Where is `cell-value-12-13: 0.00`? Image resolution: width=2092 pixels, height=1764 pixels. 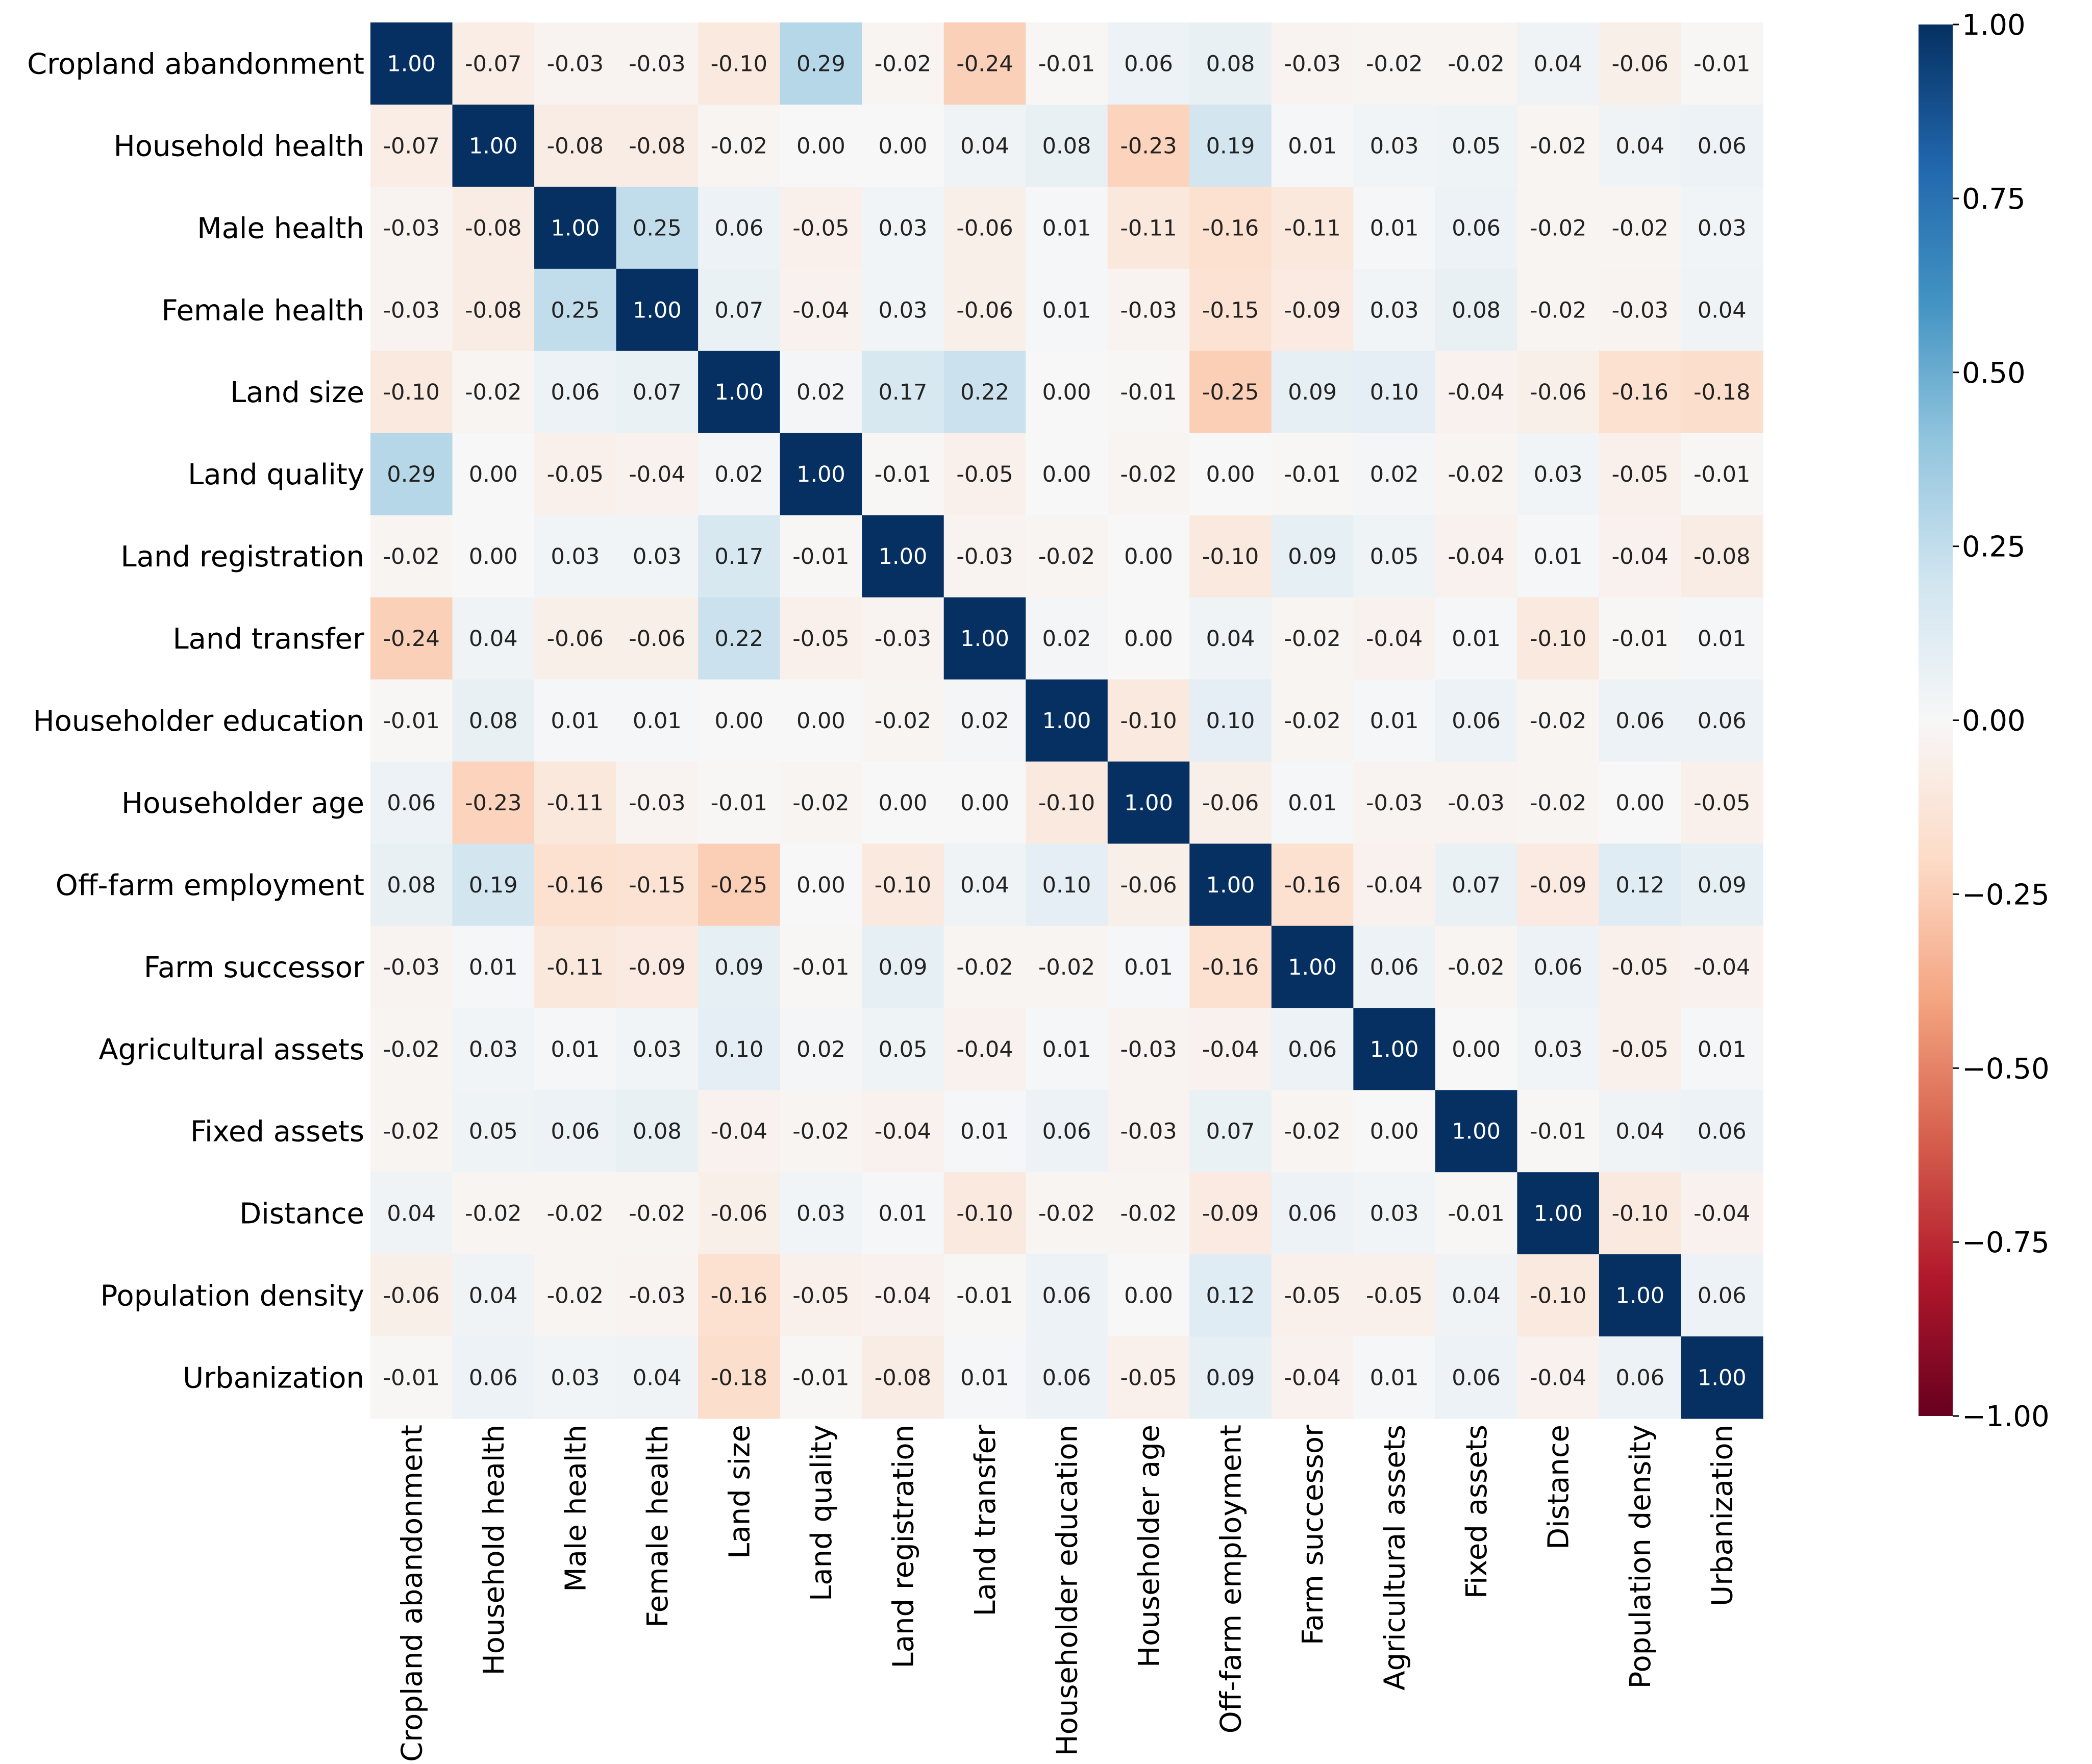 cell-value-12-13: 0.00 is located at coordinates (1476, 1049).